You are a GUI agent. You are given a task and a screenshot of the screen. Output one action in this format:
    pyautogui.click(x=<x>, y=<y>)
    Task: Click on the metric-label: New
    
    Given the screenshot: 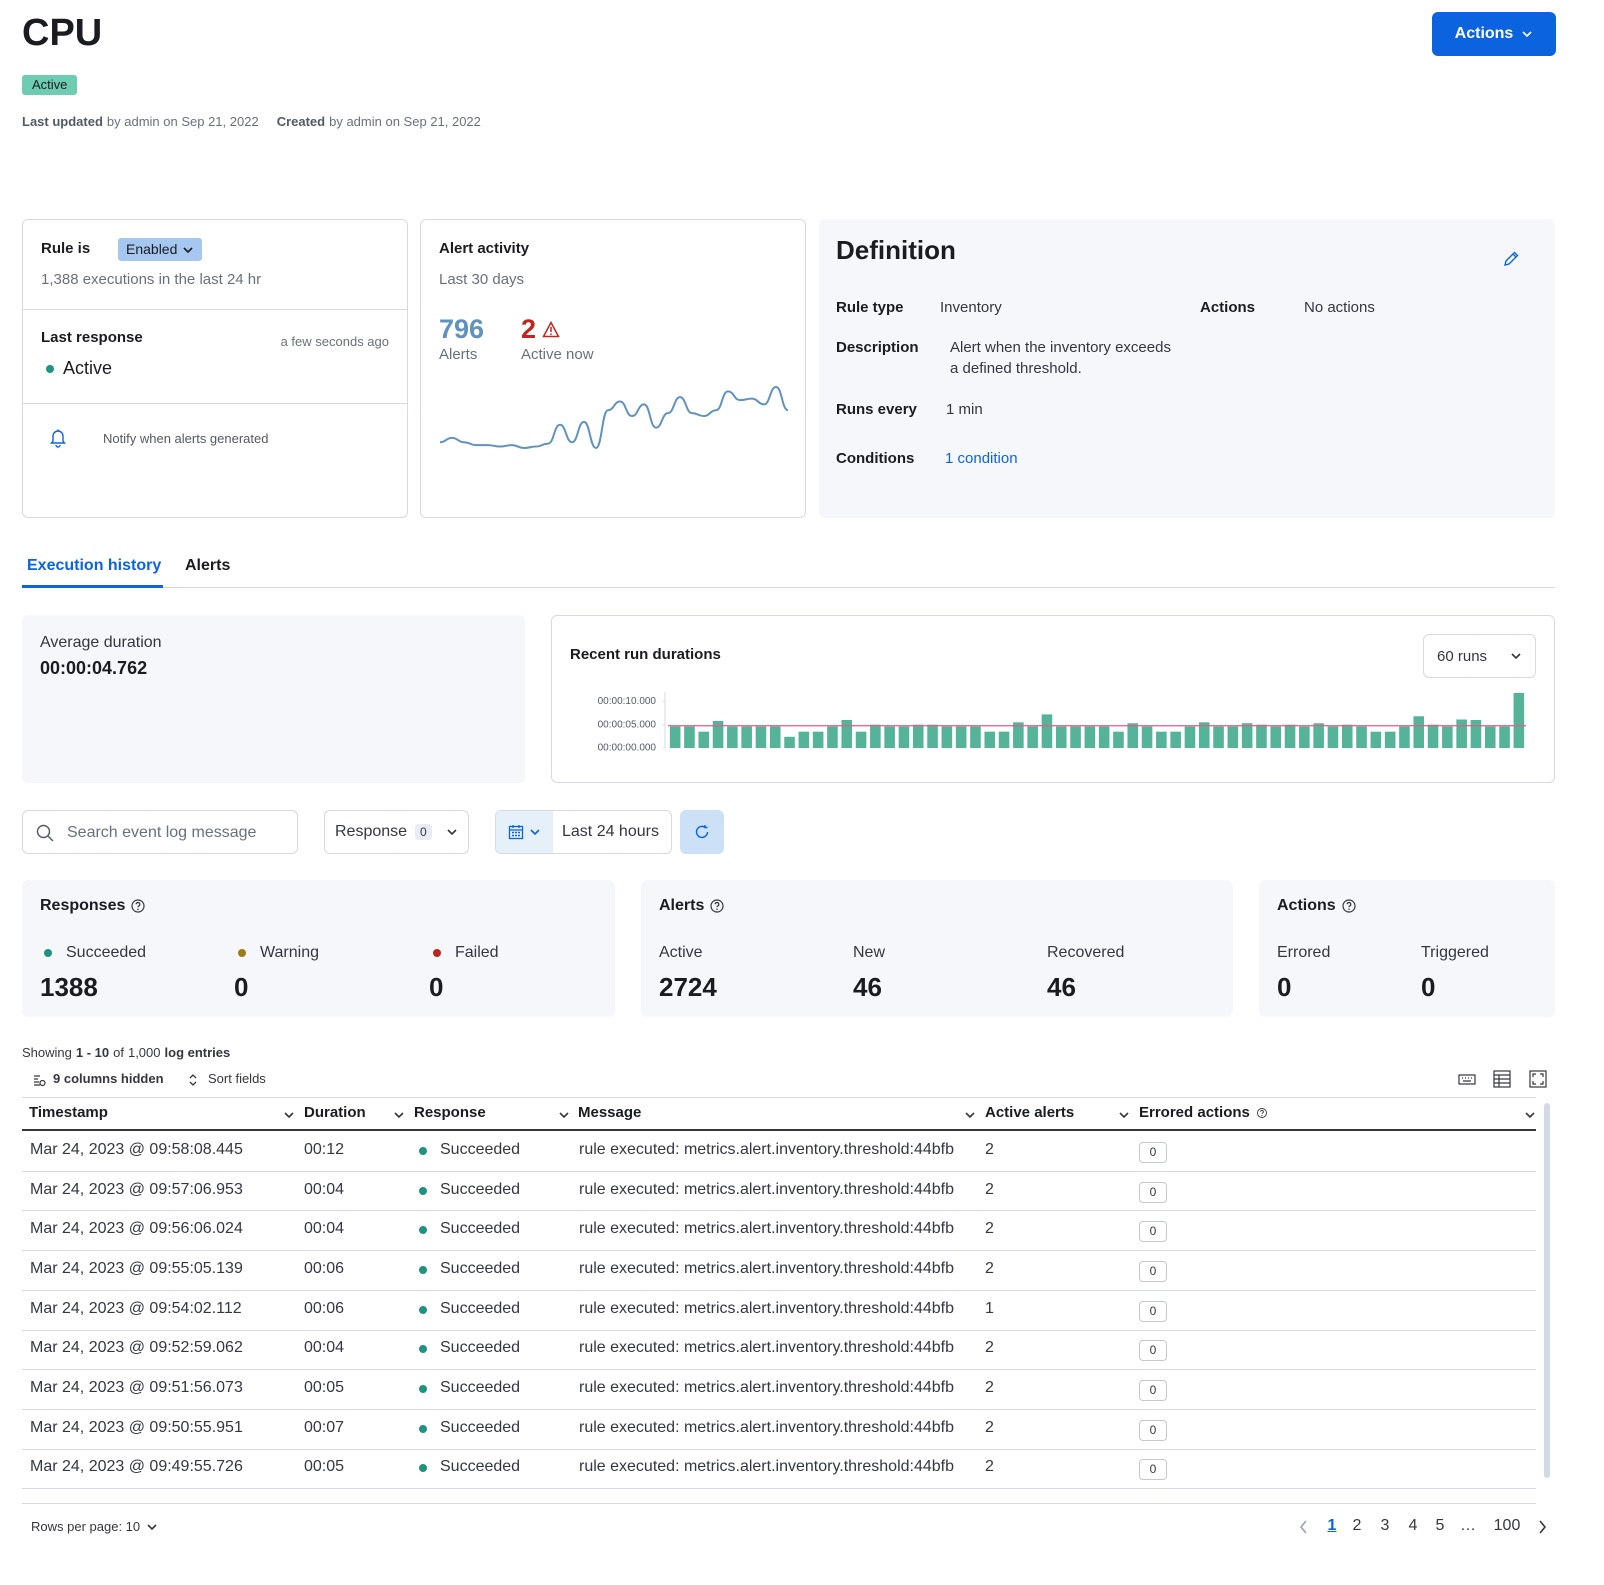 What is the action you would take?
    pyautogui.click(x=869, y=952)
    